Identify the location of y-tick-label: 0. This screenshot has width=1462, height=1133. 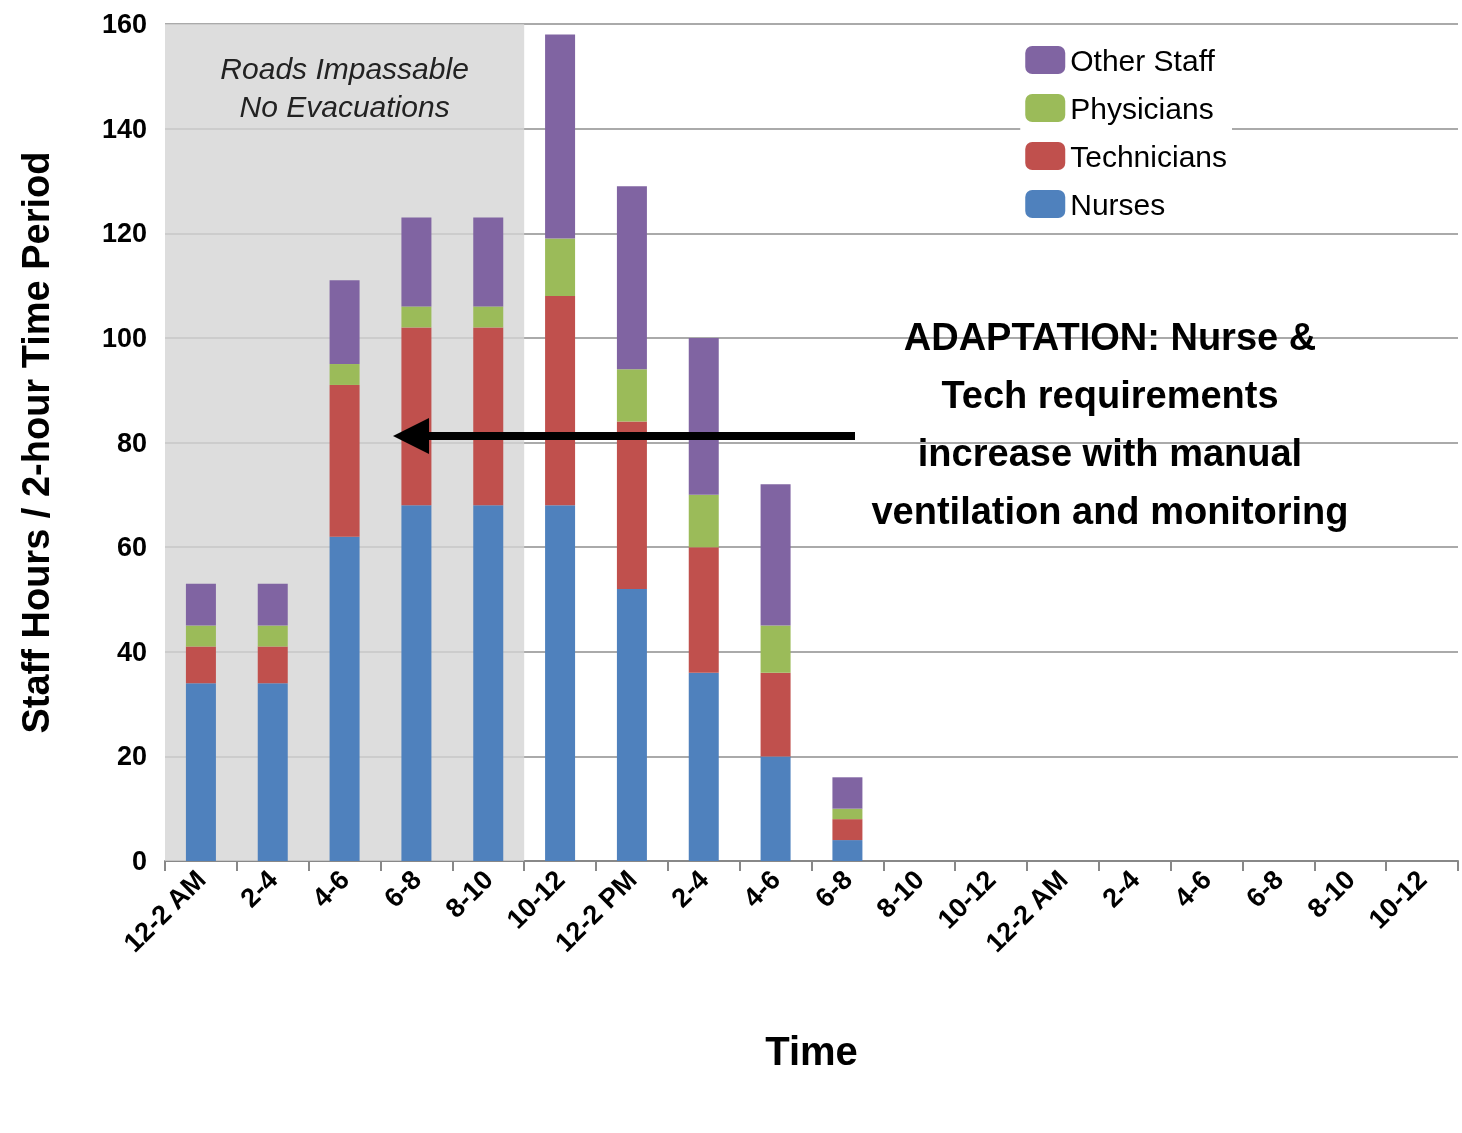
(139, 861).